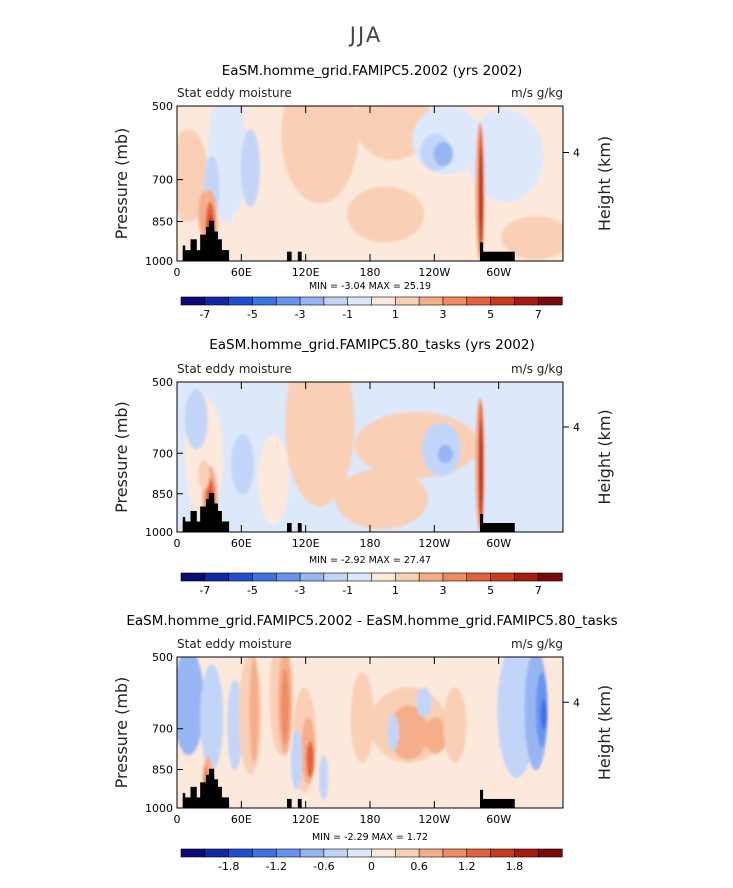 This screenshot has width=733, height=888. I want to click on colorbar-label: -5, so click(252, 314).